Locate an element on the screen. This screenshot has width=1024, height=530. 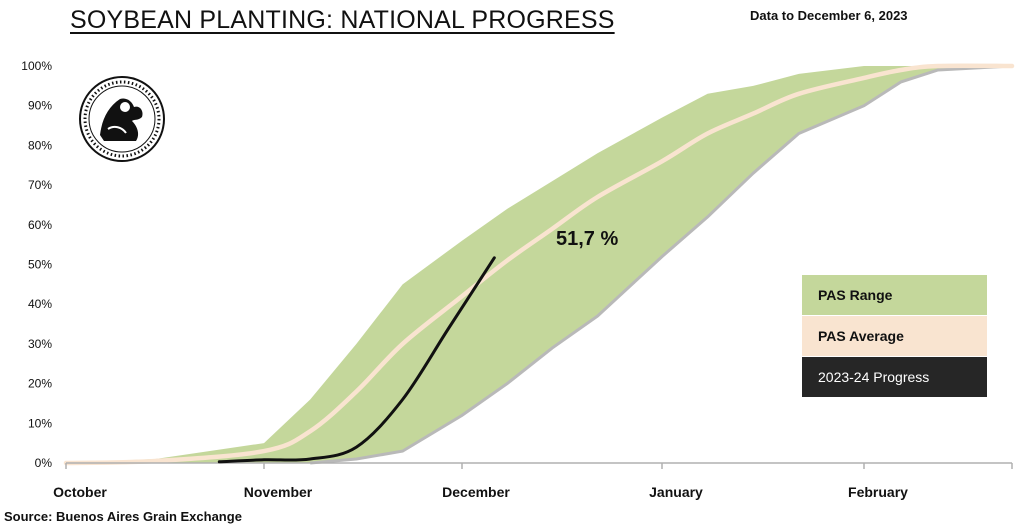
chart-title: SOYBEAN PLANTING: NATIONAL PROGRESS is located at coordinates (342, 20).